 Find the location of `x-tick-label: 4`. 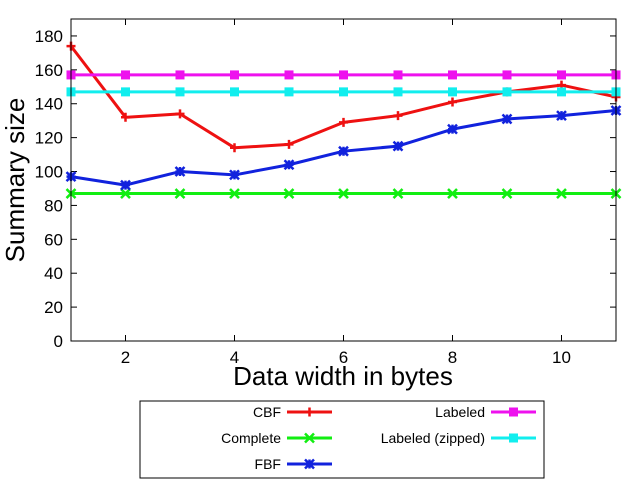

x-tick-label: 4 is located at coordinates (234, 357).